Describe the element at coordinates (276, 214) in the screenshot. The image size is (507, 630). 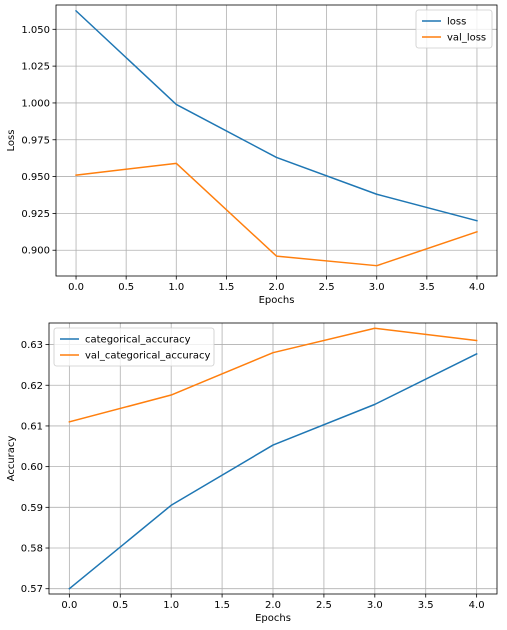
I see `series-line-val_loss` at that location.